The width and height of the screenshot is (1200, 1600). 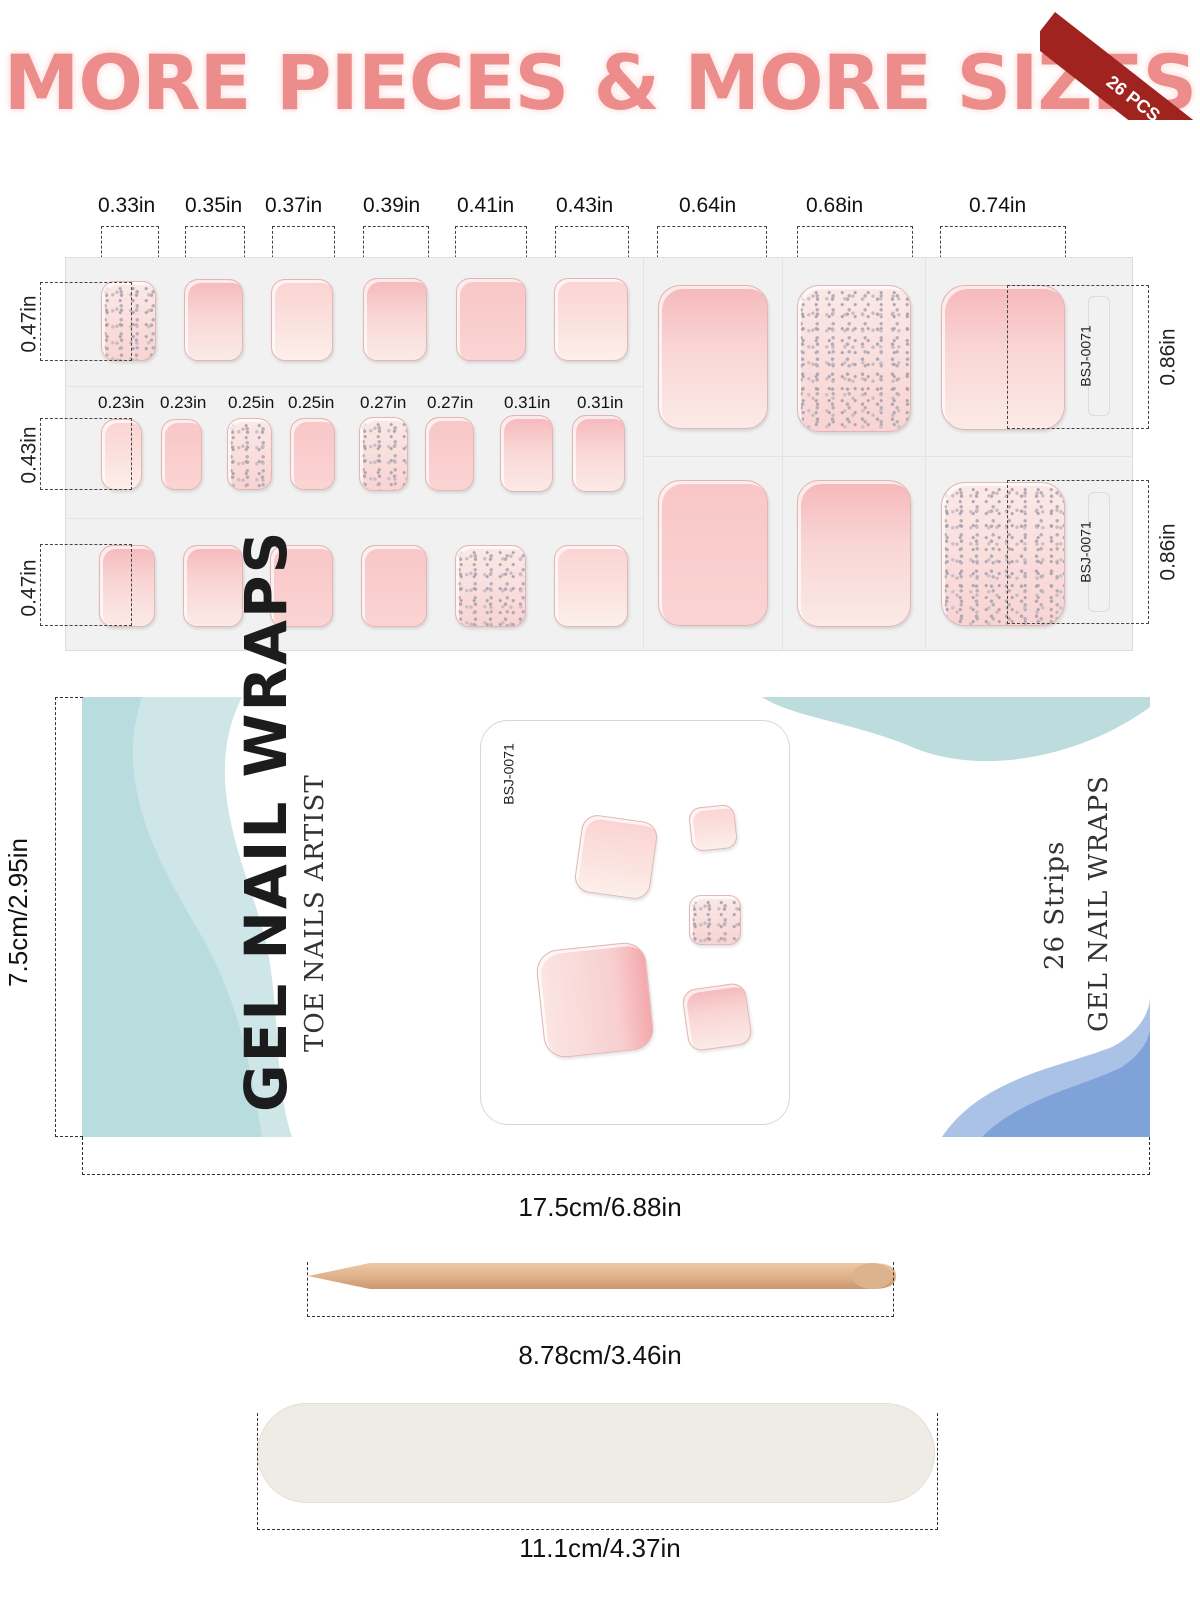 I want to click on pieces-badge-ribbon: 26 PCS, so click(x=1120, y=60).